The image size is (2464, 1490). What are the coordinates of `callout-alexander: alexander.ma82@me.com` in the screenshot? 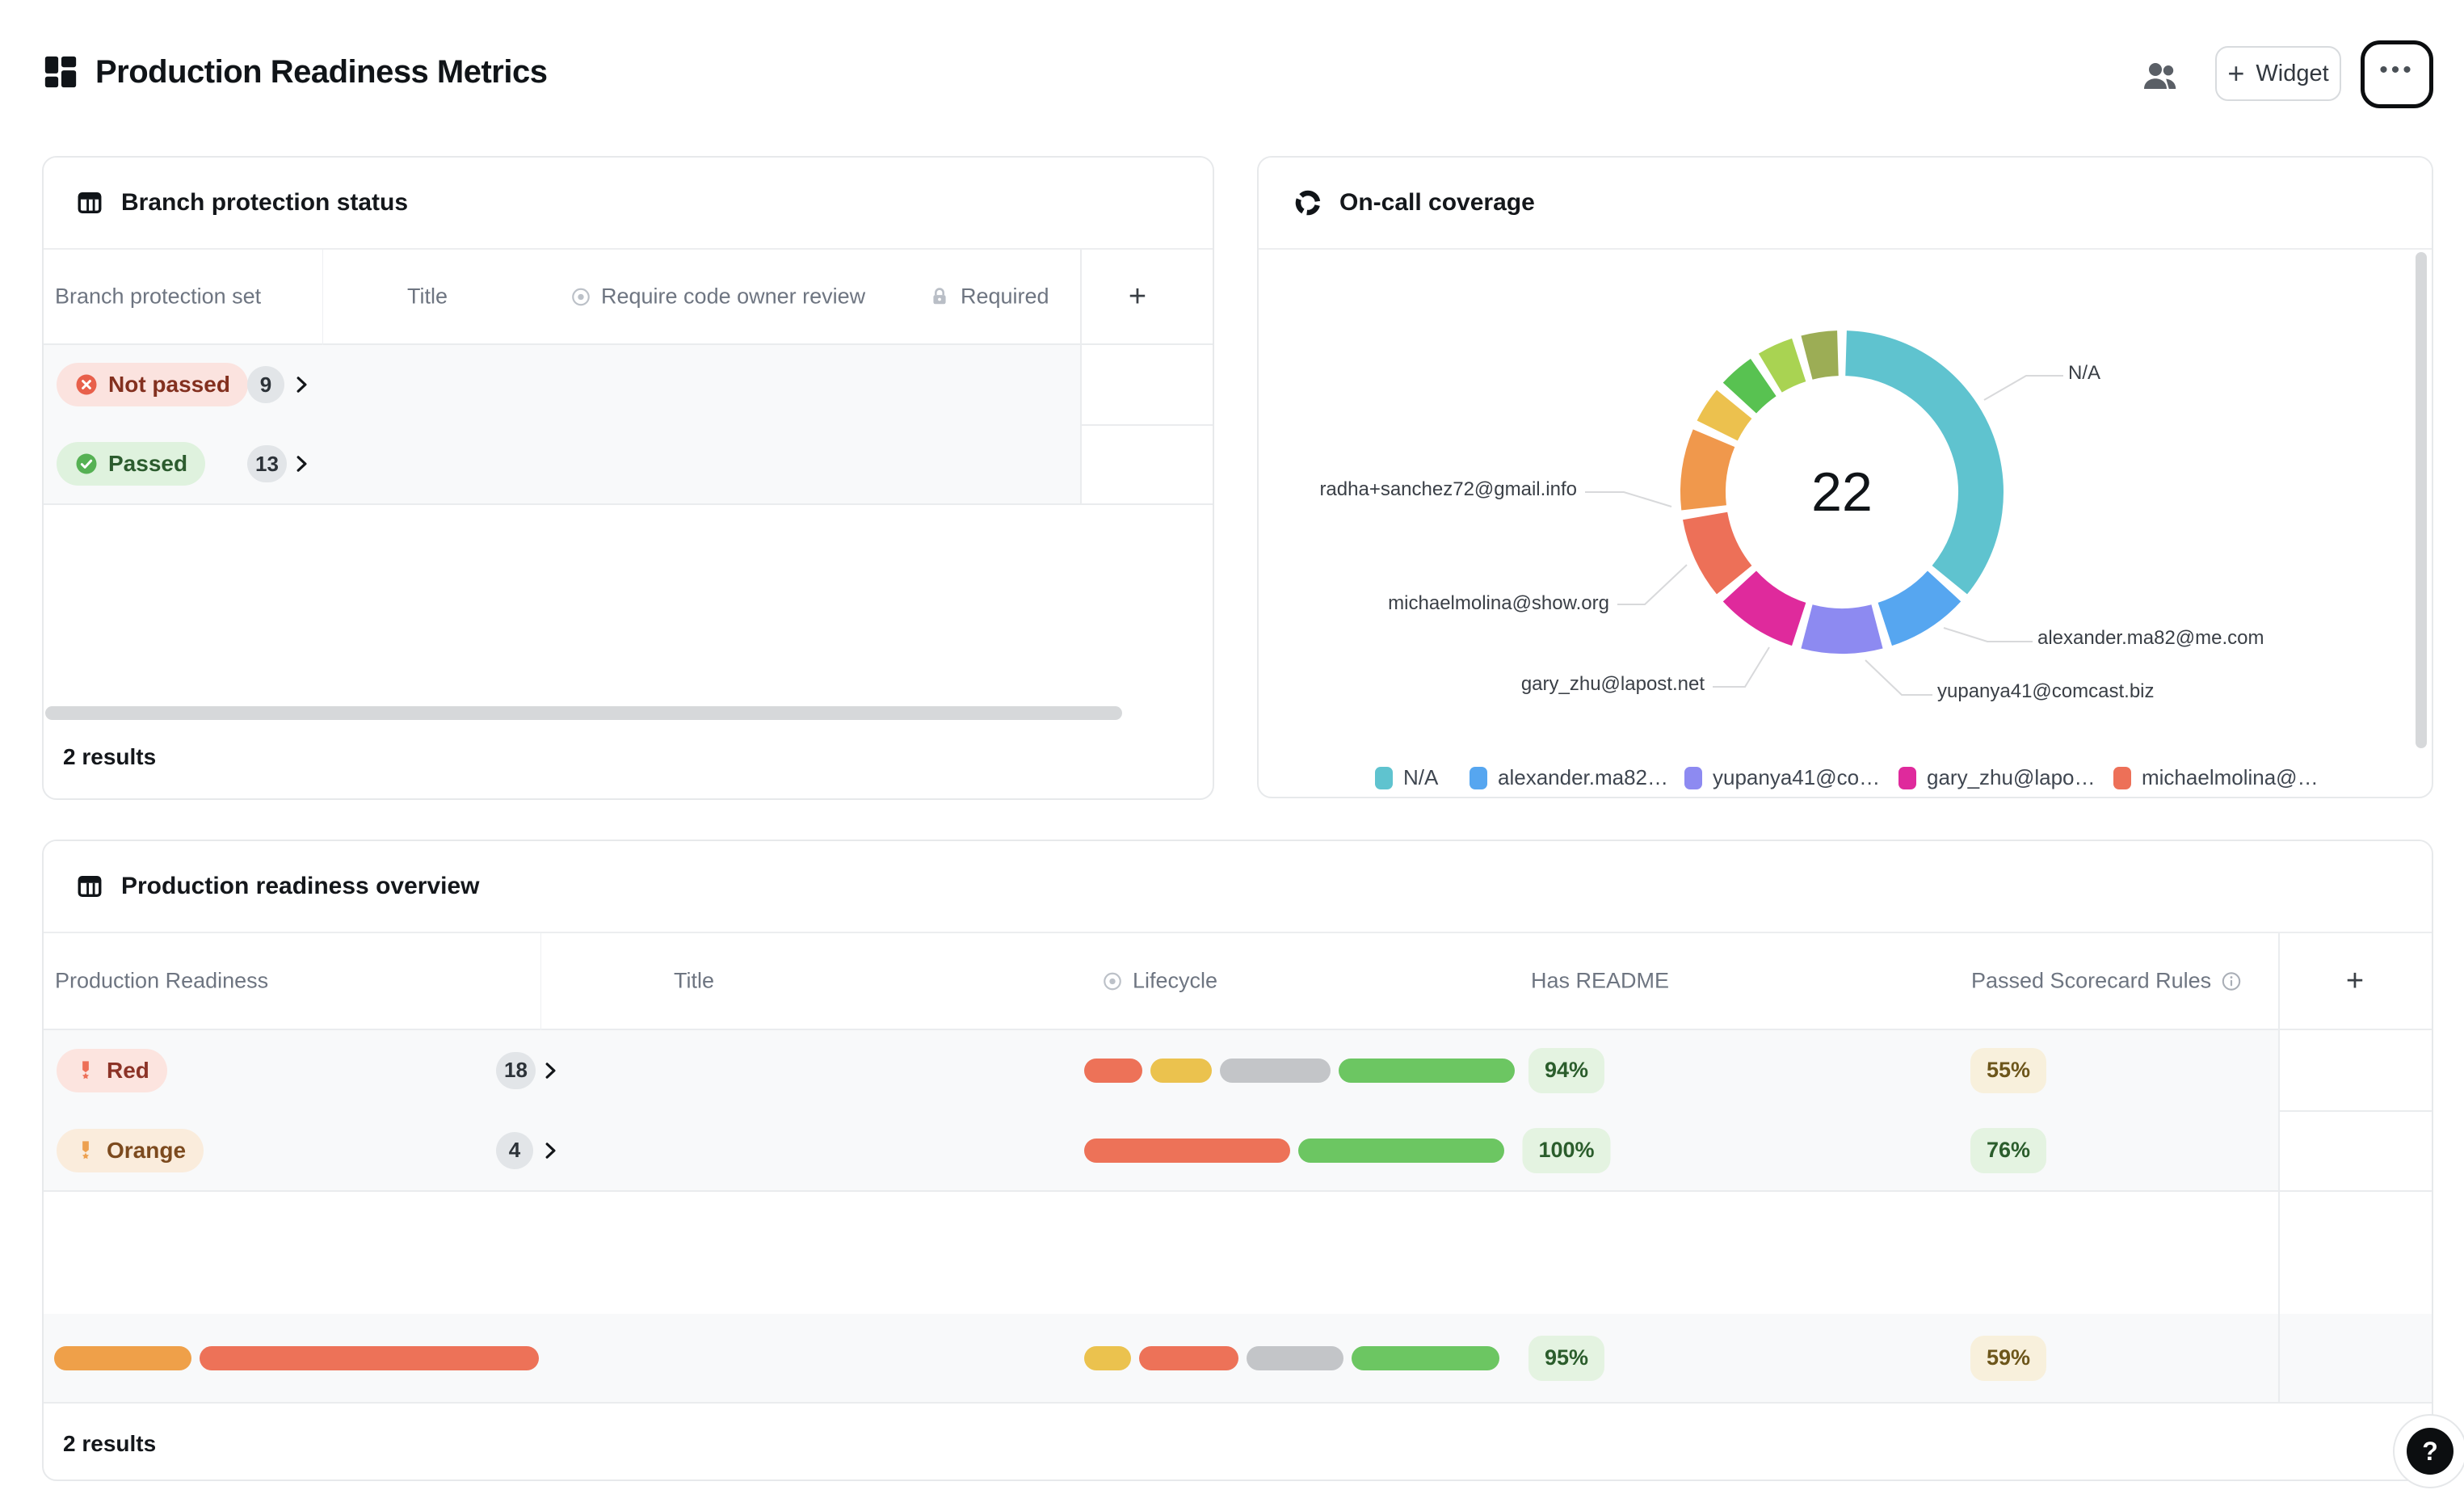 It's located at (2150, 638).